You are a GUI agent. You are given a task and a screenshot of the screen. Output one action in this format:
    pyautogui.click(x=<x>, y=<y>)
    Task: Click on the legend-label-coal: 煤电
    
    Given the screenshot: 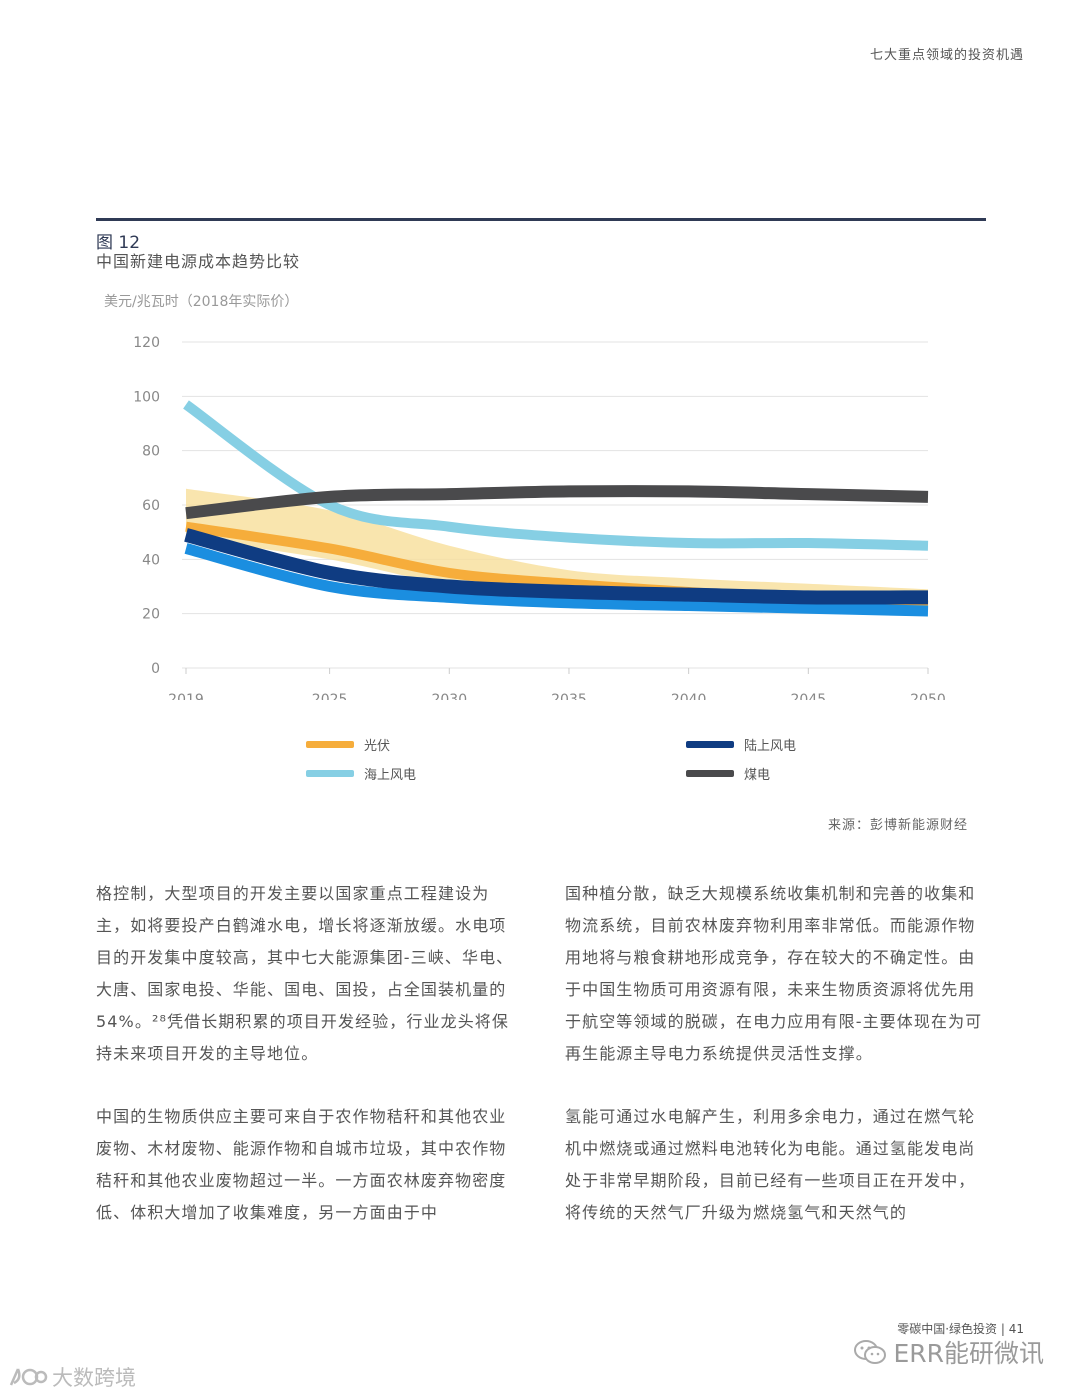 What is the action you would take?
    pyautogui.click(x=757, y=775)
    